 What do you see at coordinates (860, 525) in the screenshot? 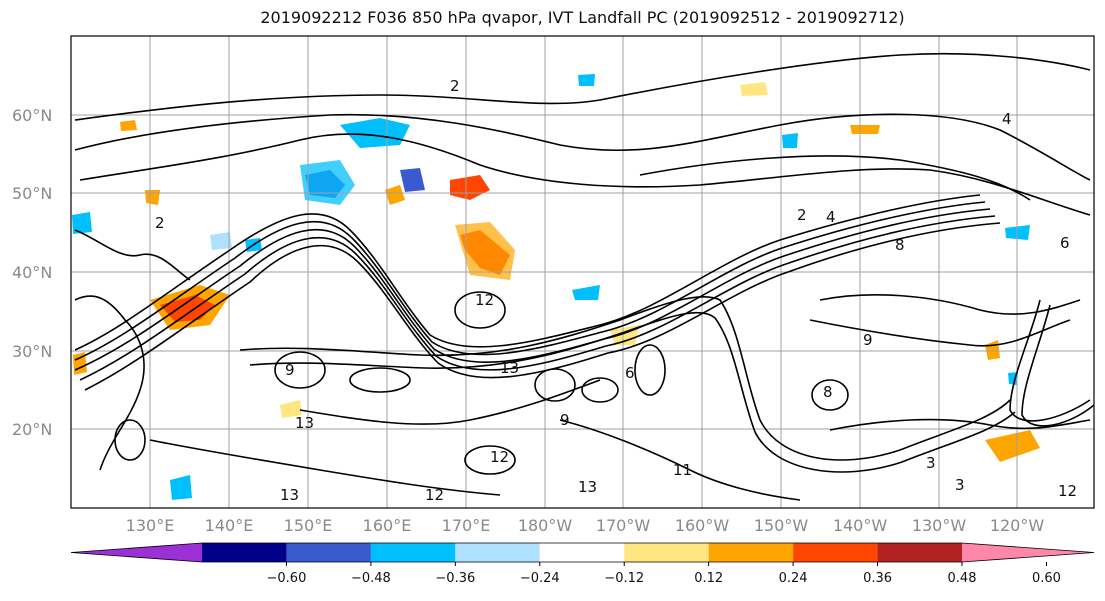
I see `lon-label: 140°W` at bounding box center [860, 525].